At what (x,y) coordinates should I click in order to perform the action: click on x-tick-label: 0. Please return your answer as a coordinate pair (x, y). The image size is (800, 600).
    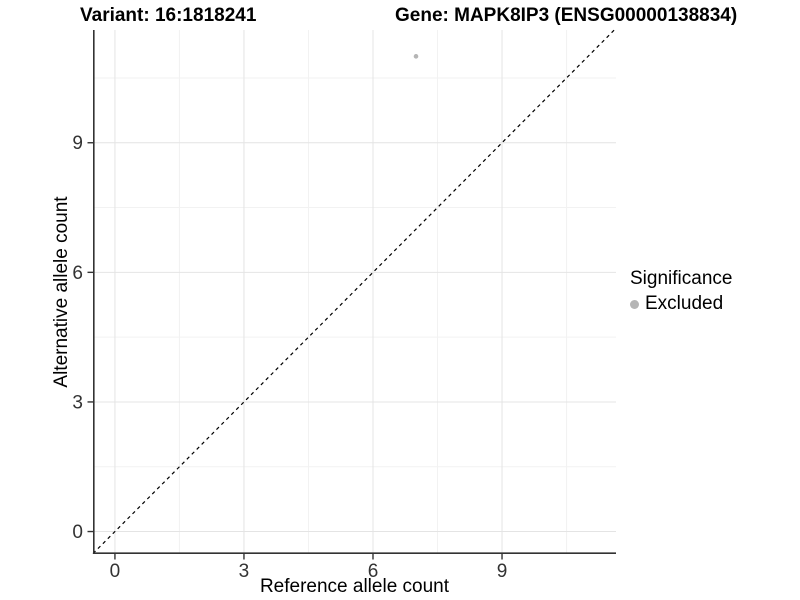
    Looking at the image, I should click on (115, 571).